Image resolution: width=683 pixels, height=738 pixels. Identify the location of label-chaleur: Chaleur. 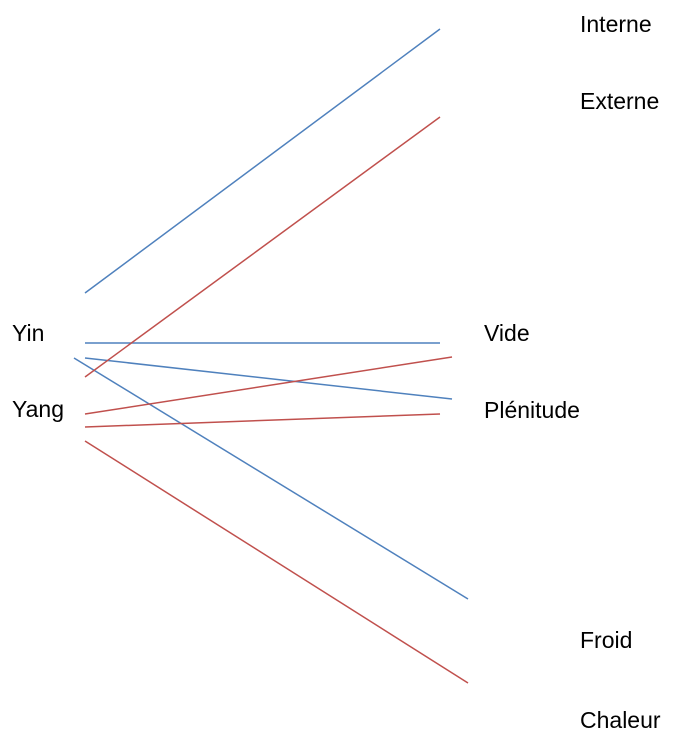
(620, 720).